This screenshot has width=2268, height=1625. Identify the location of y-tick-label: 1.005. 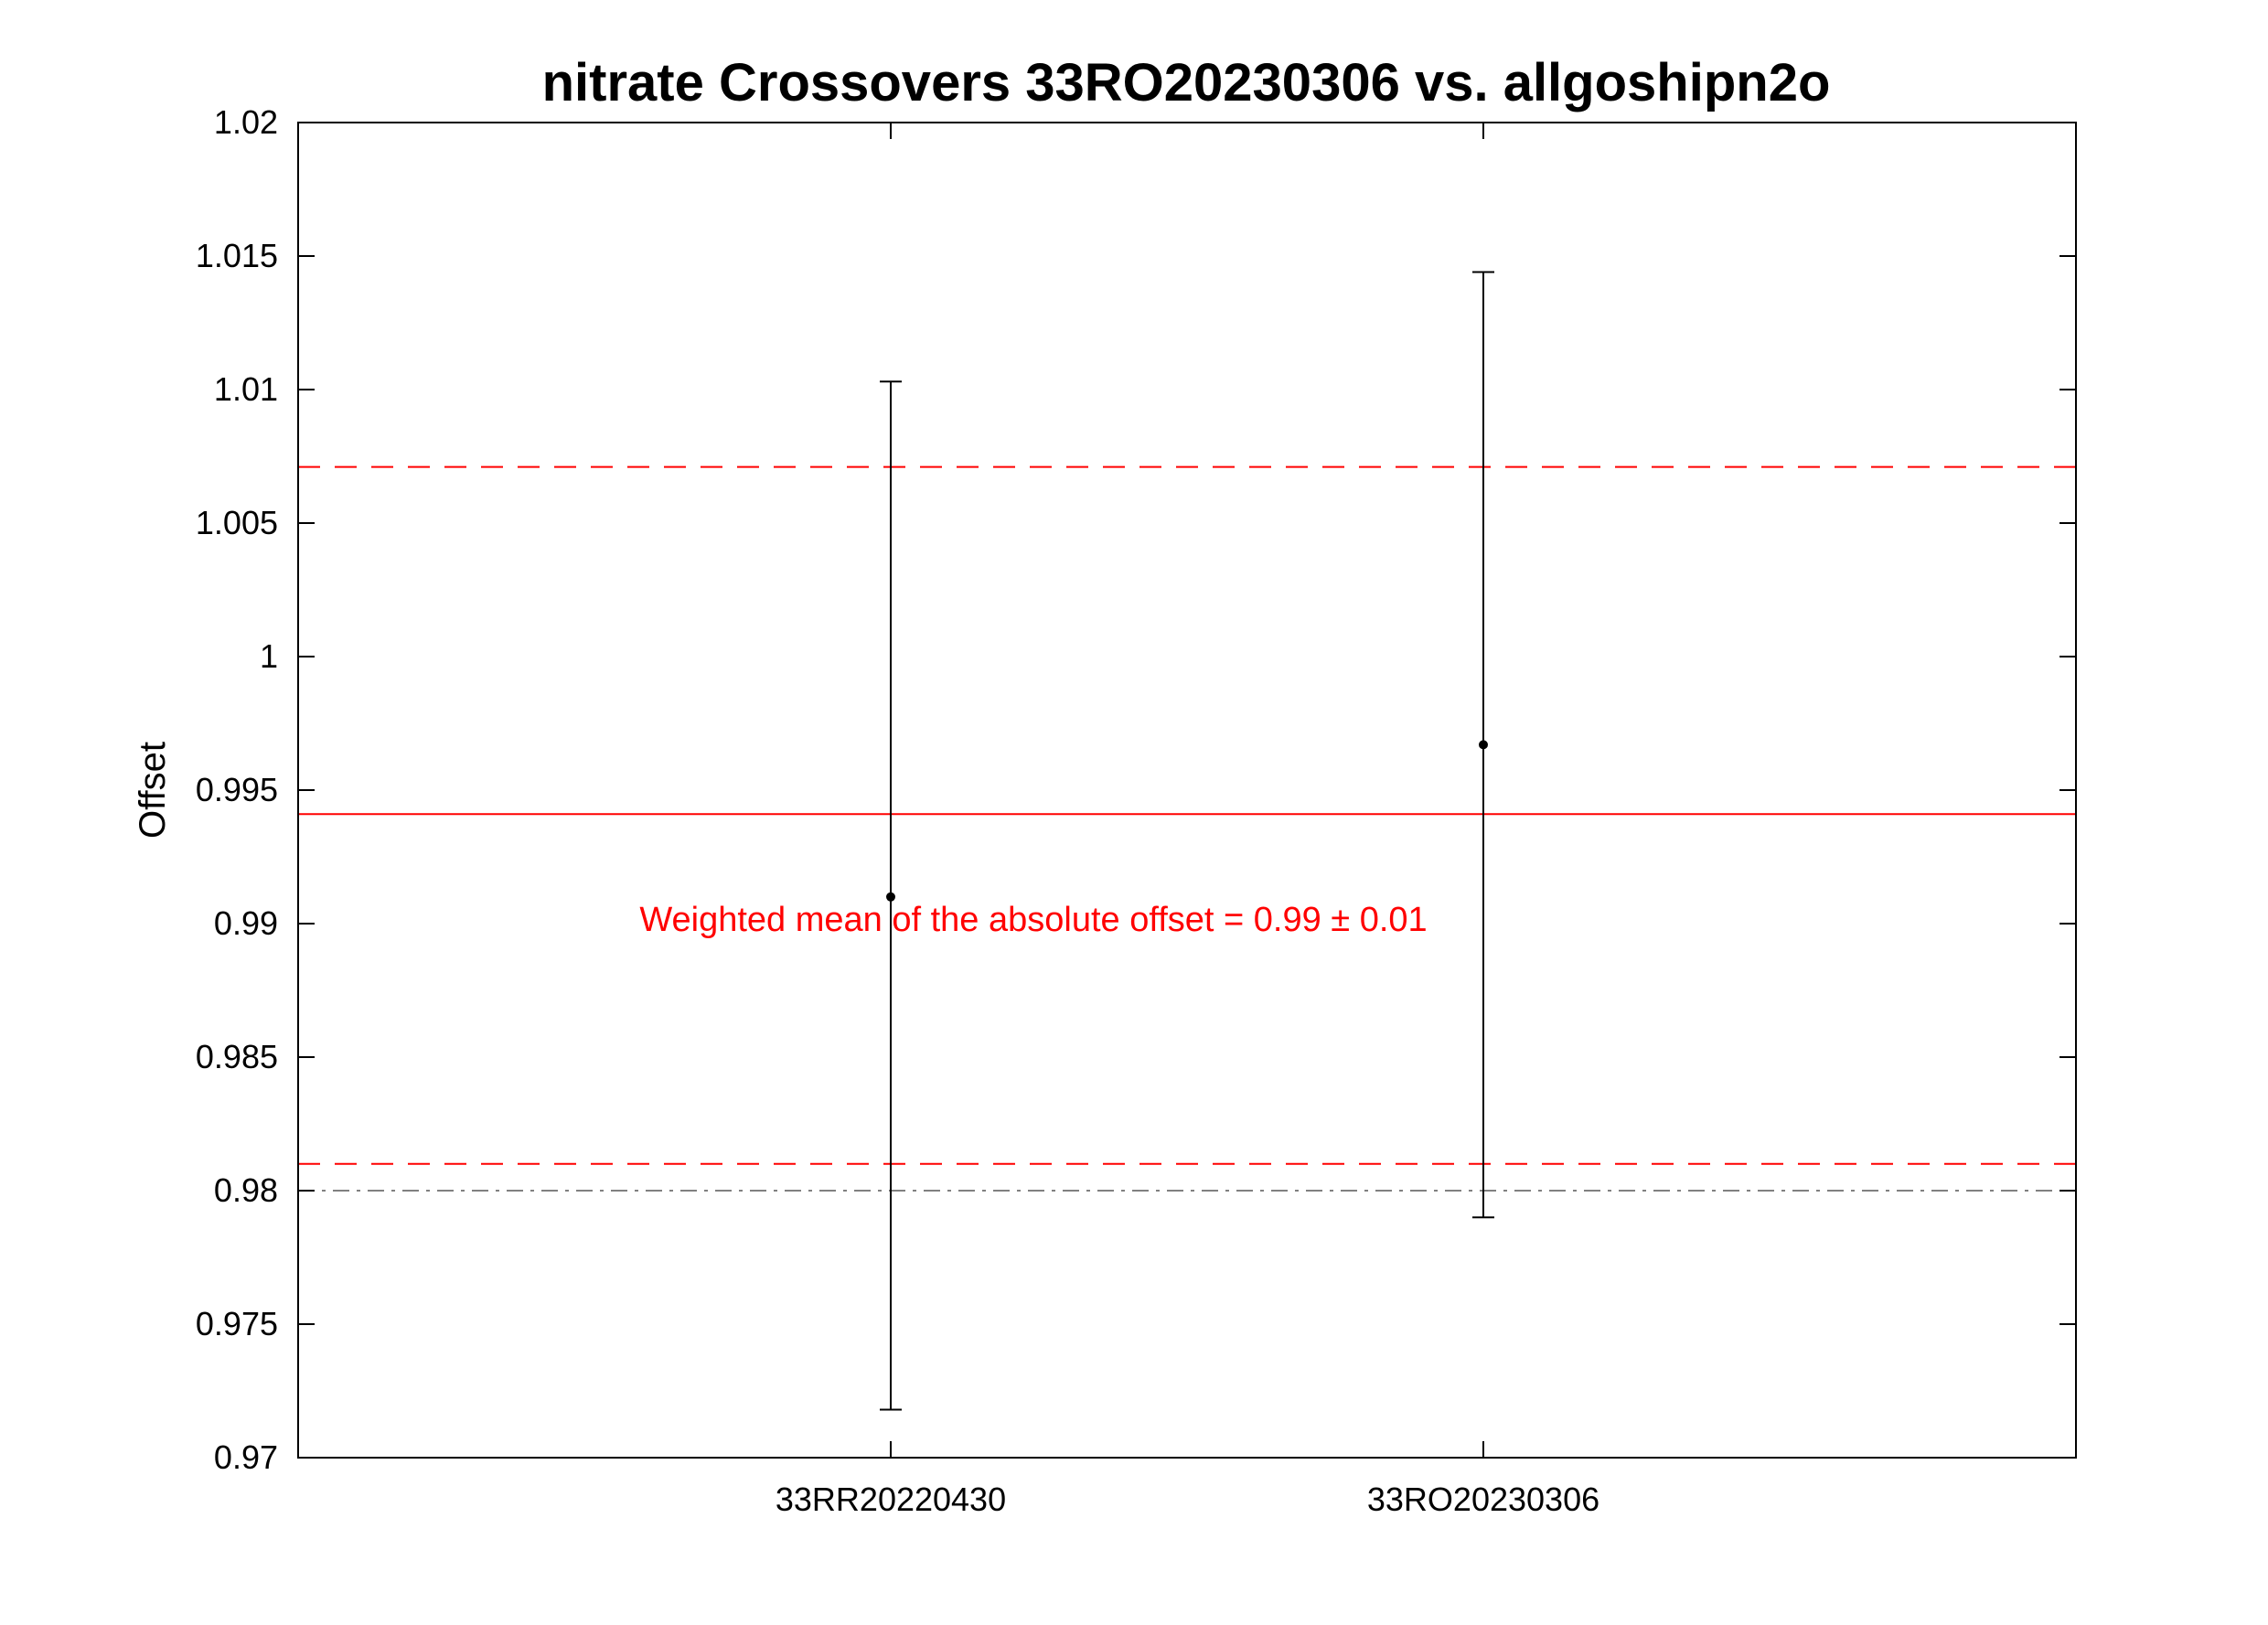
(237, 523).